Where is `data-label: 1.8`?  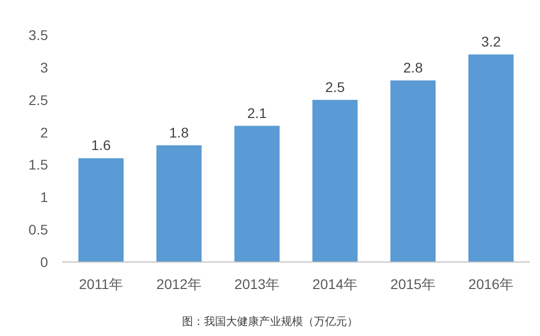
data-label: 1.8 is located at coordinates (179, 132).